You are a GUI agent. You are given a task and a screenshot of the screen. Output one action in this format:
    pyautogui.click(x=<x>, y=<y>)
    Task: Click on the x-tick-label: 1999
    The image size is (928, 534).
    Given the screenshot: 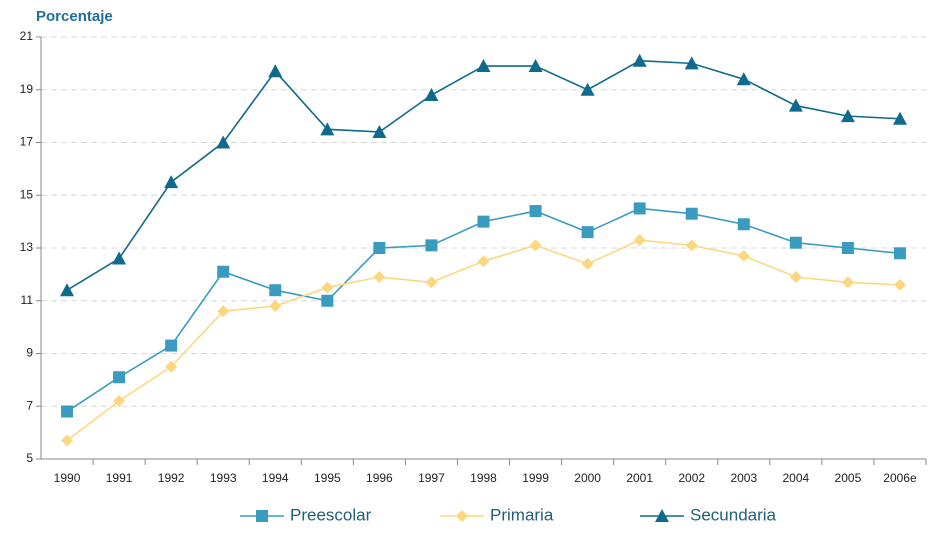 What is the action you would take?
    pyautogui.click(x=535, y=478)
    